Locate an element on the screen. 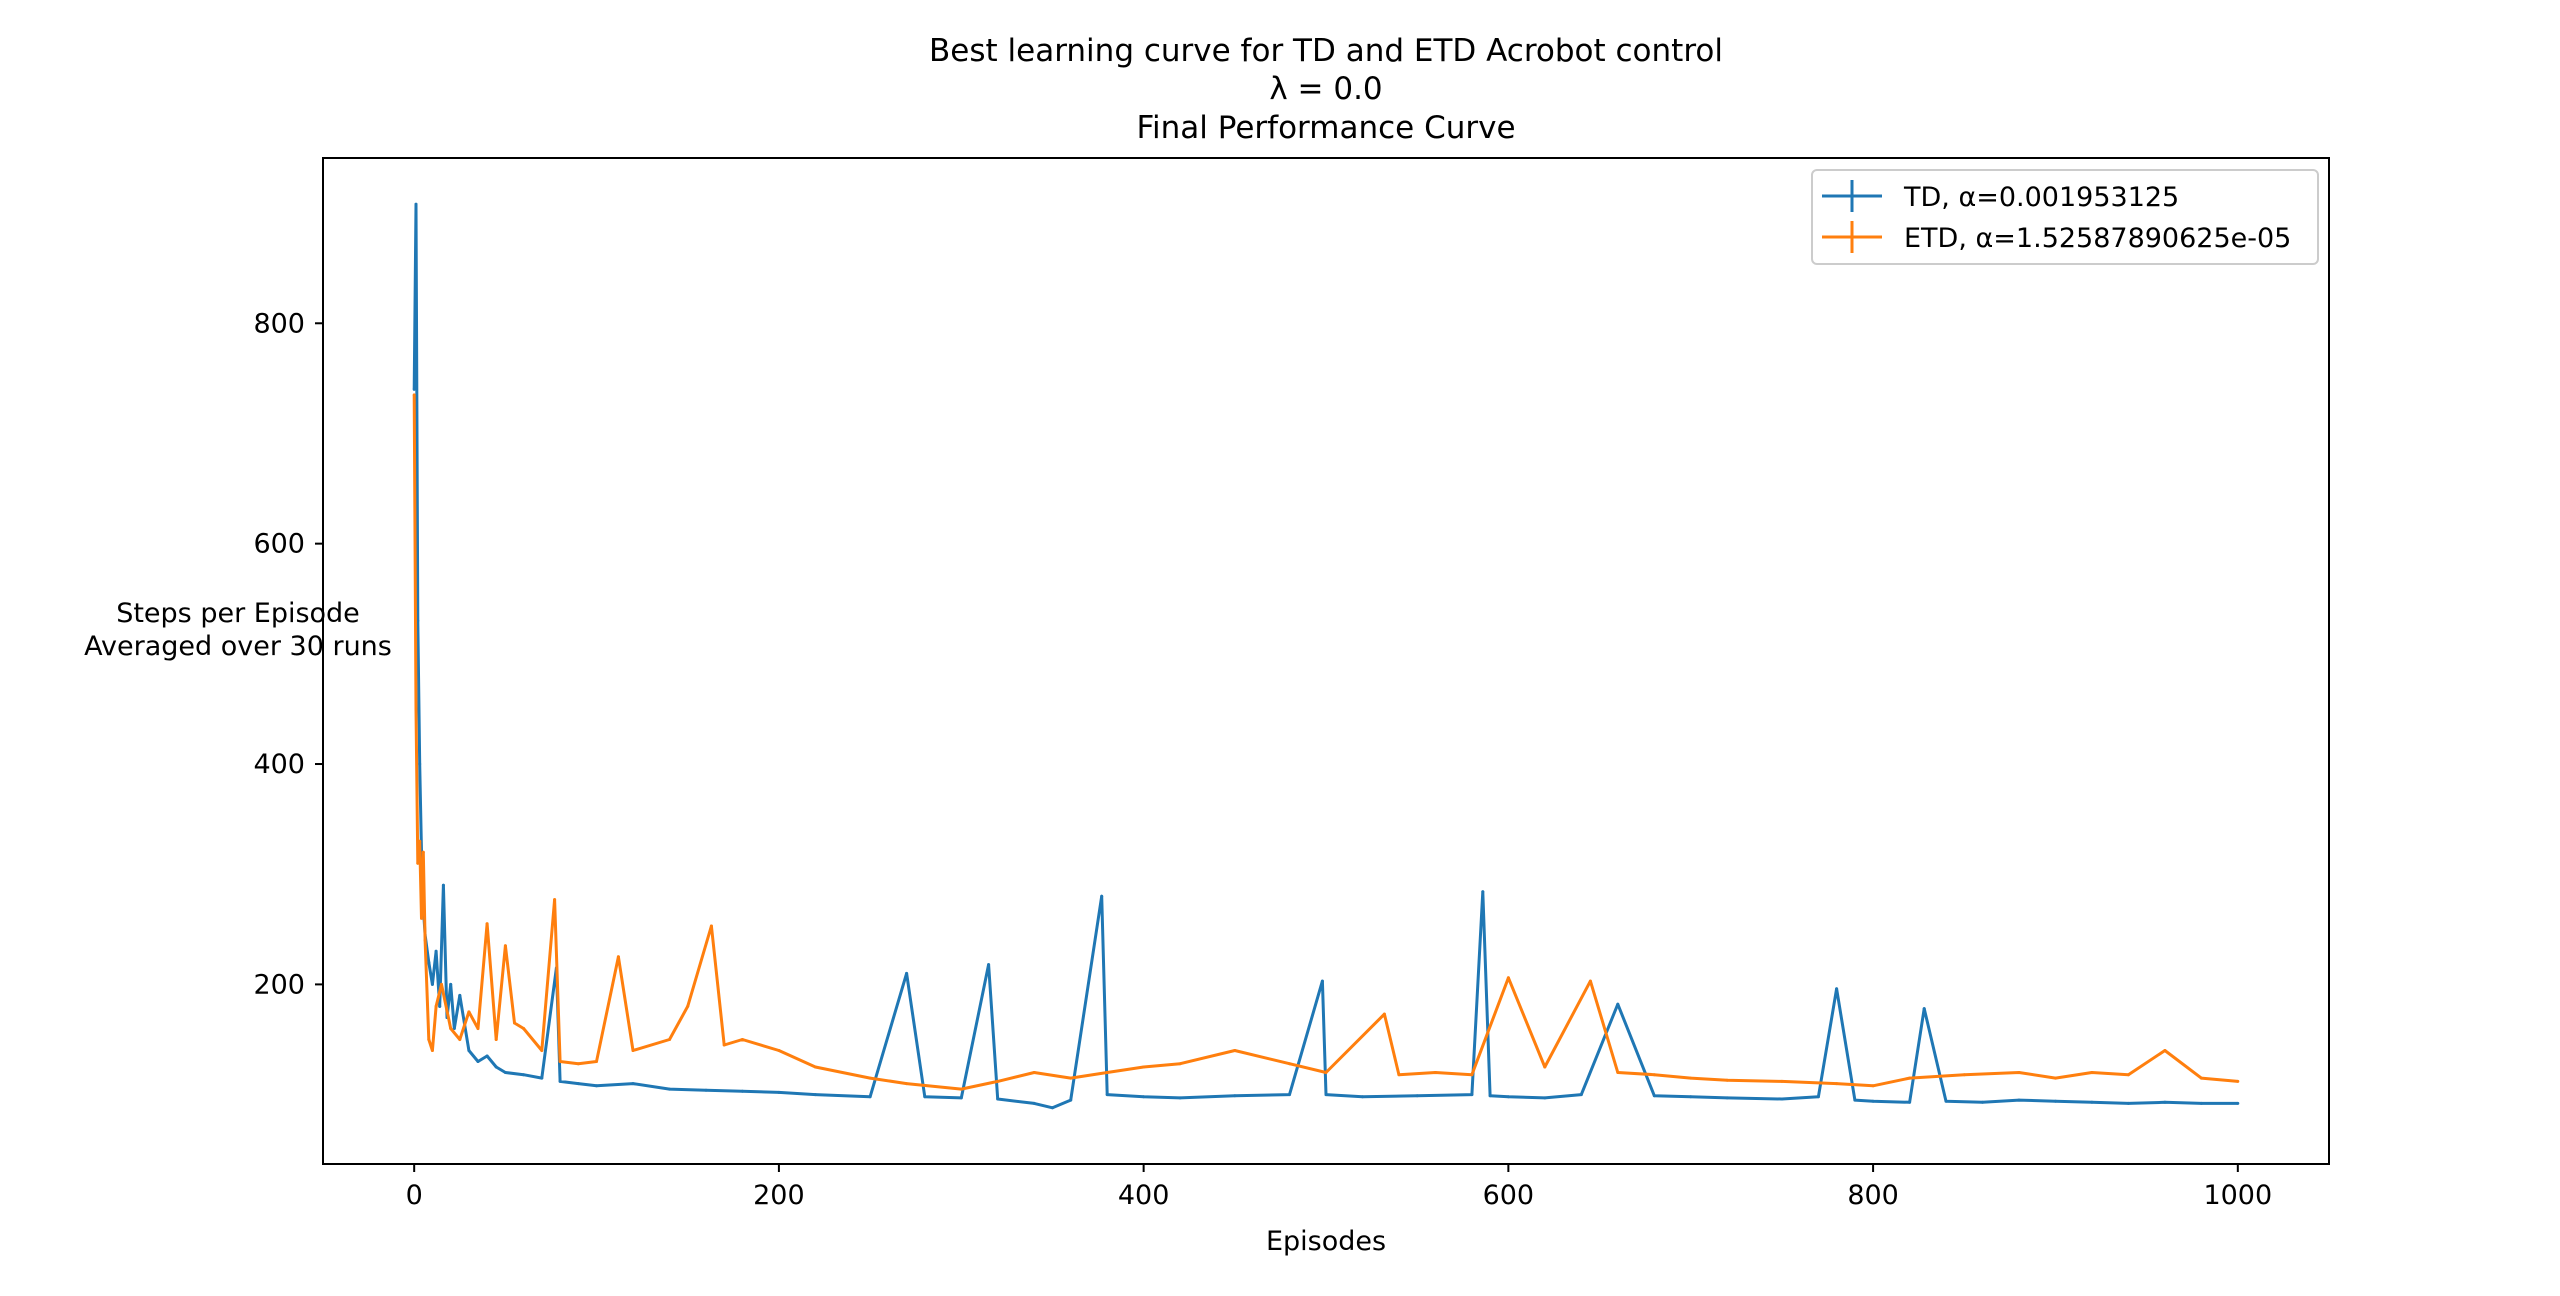 The width and height of the screenshot is (2560, 1296). y-tick-label: 400 is located at coordinates (279, 764).